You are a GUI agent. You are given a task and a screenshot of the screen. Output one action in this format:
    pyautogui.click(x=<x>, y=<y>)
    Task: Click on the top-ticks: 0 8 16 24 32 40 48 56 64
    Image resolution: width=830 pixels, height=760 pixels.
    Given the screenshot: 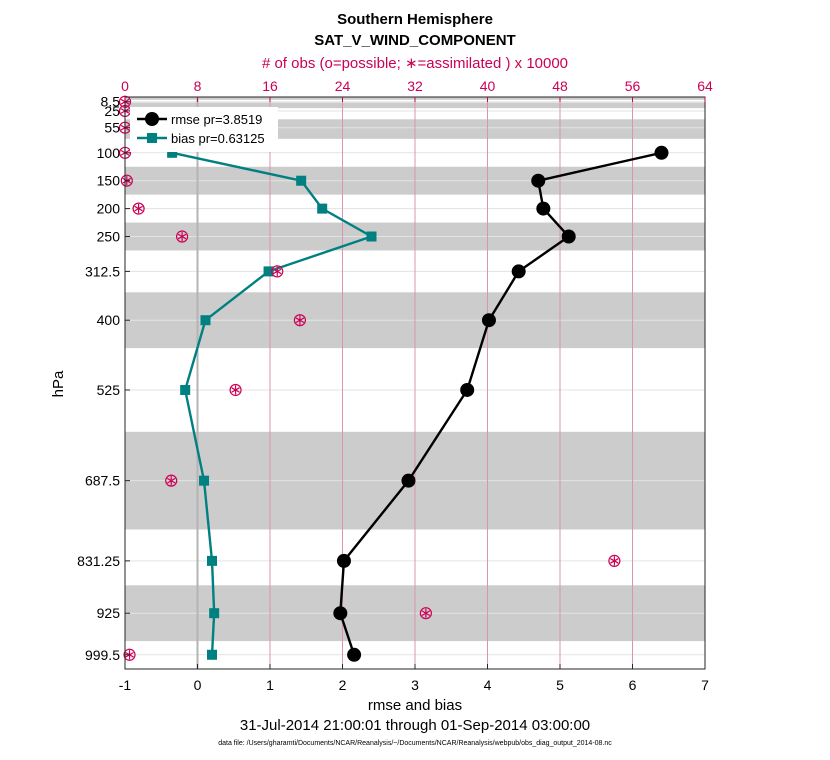 What is the action you would take?
    pyautogui.click(x=417, y=90)
    